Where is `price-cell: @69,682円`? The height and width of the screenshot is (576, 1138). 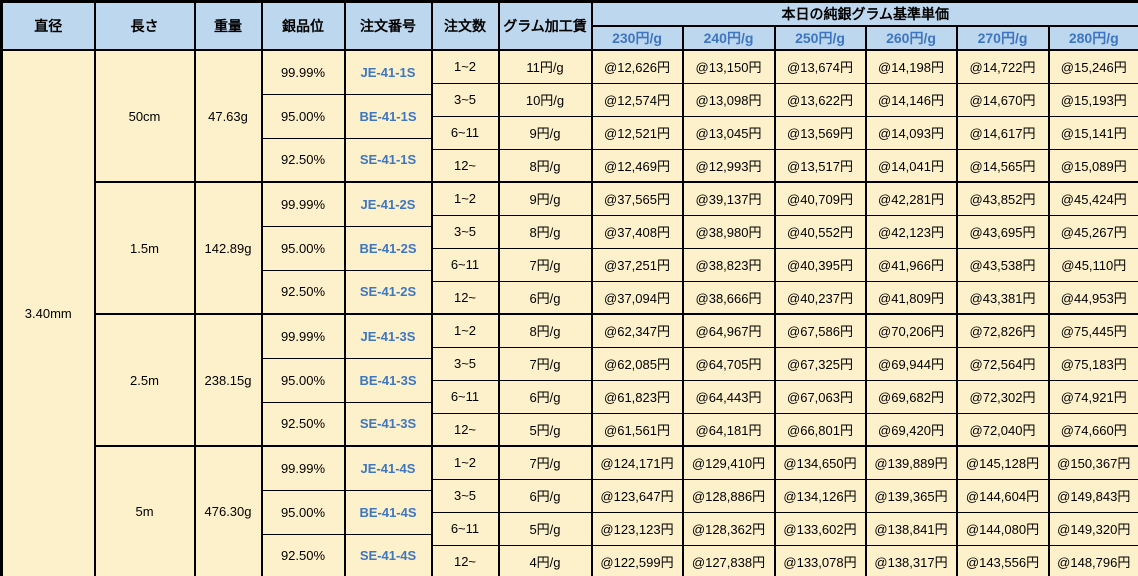
price-cell: @69,682円 is located at coordinates (911, 396).